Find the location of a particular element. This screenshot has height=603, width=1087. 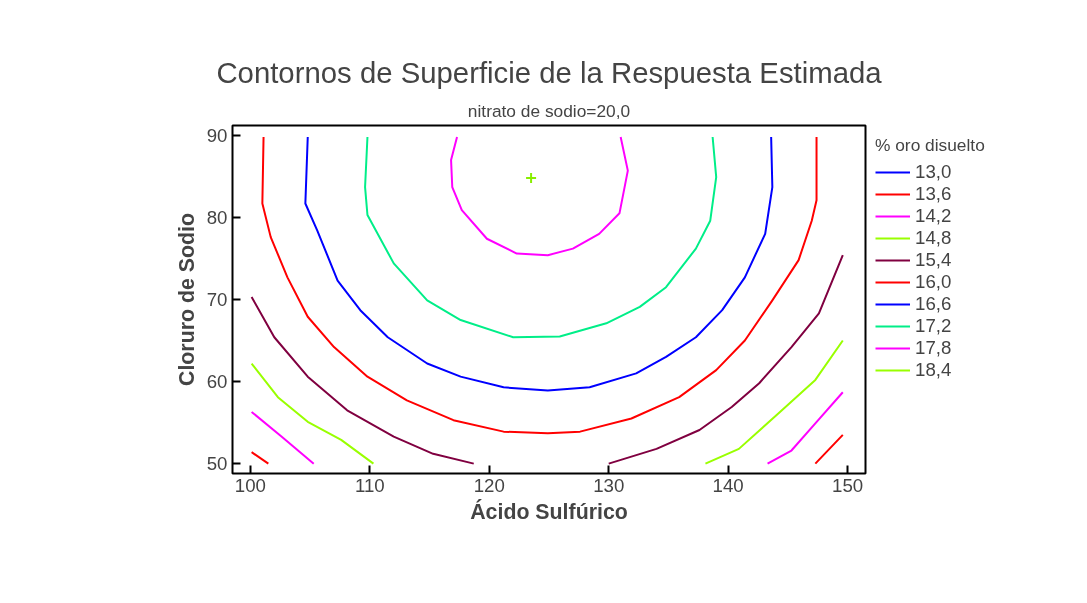

legend-label: 18,4 is located at coordinates (933, 370).